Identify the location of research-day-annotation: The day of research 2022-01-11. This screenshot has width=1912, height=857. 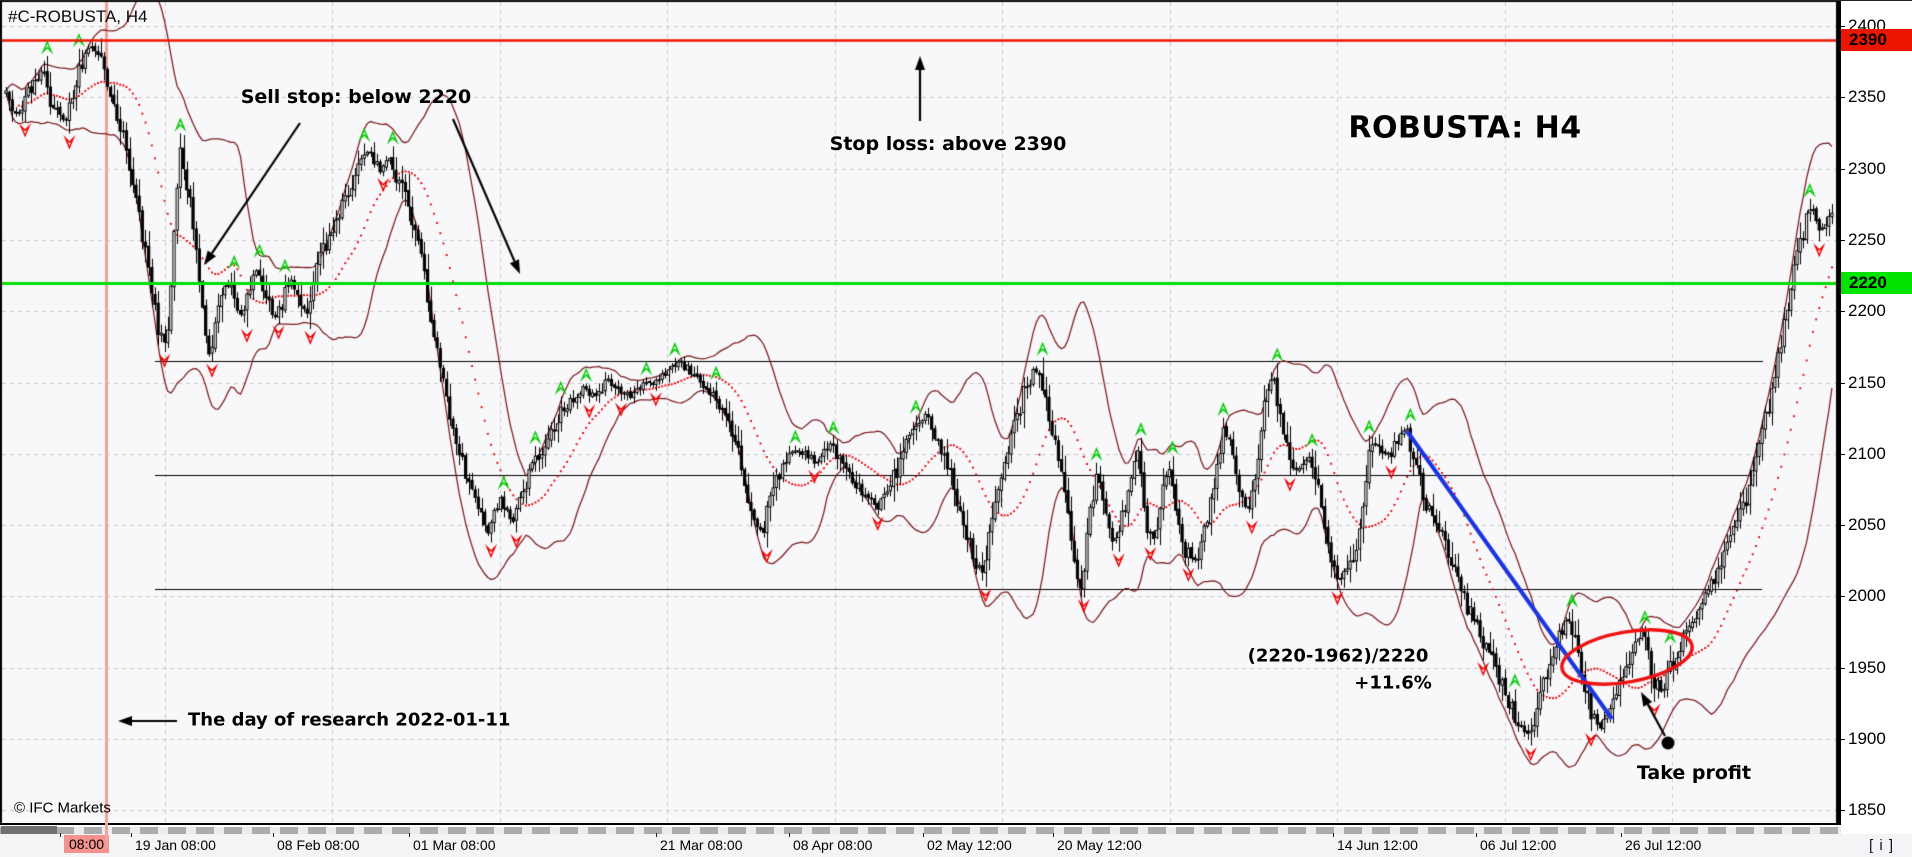
(349, 720).